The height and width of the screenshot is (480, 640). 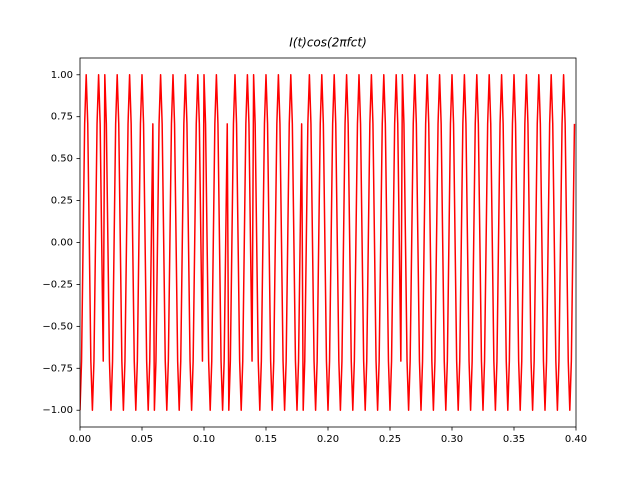 I want to click on x-tick-label: 0.10, so click(x=204, y=439).